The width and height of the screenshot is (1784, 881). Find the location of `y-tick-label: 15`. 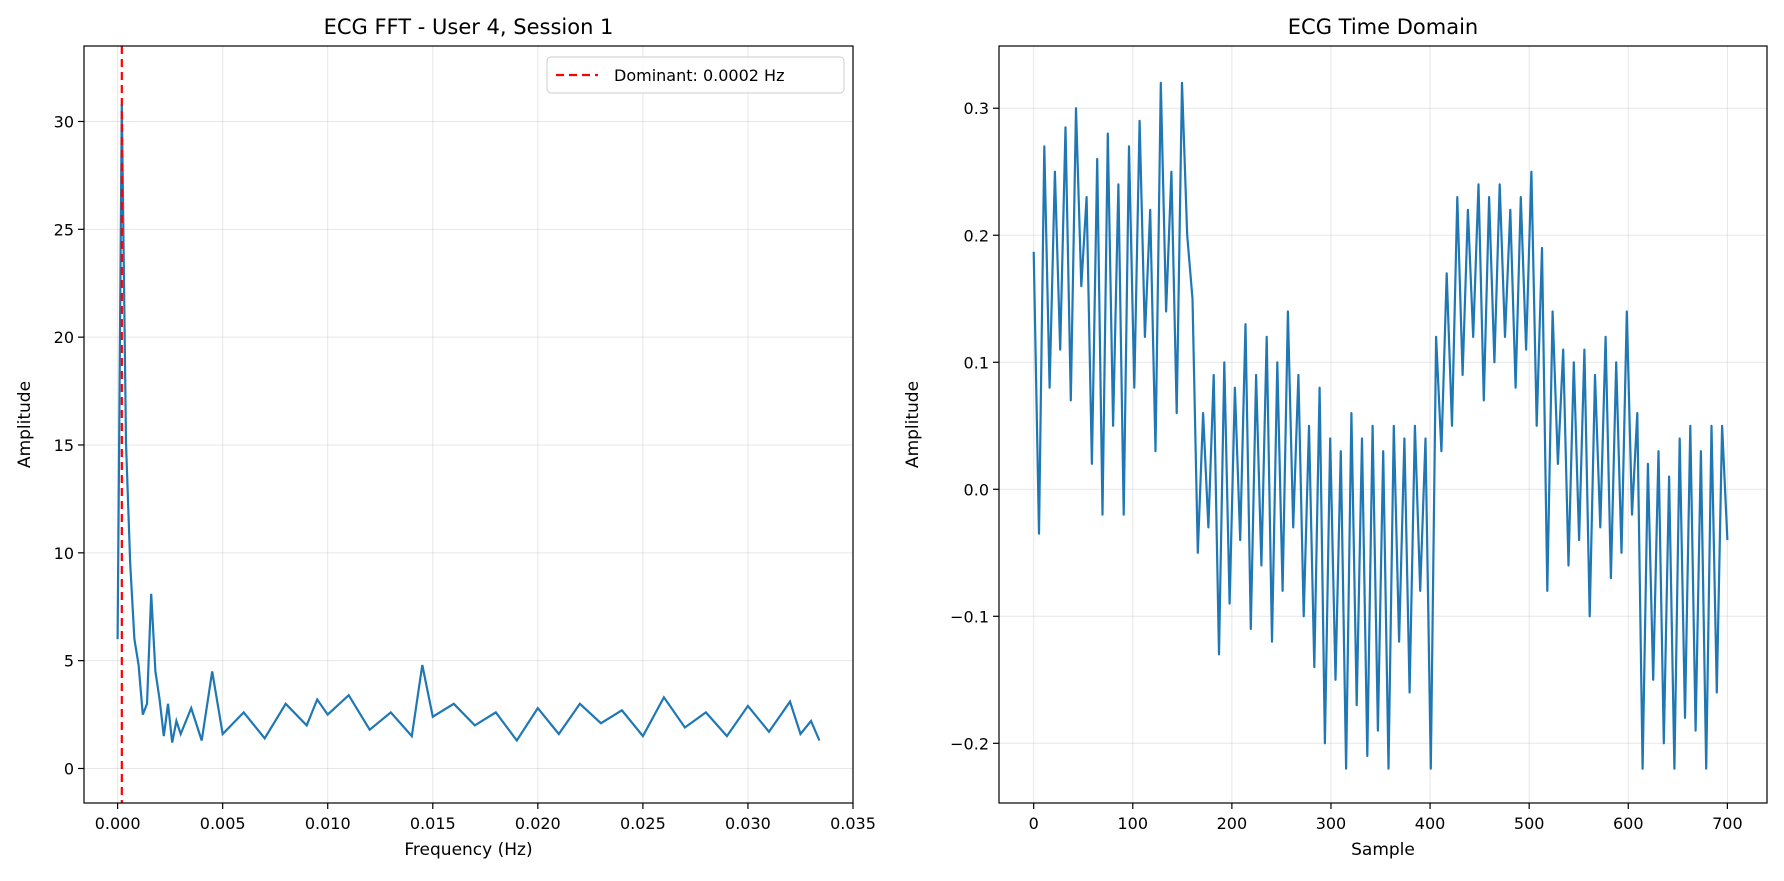

y-tick-label: 15 is located at coordinates (64, 445).